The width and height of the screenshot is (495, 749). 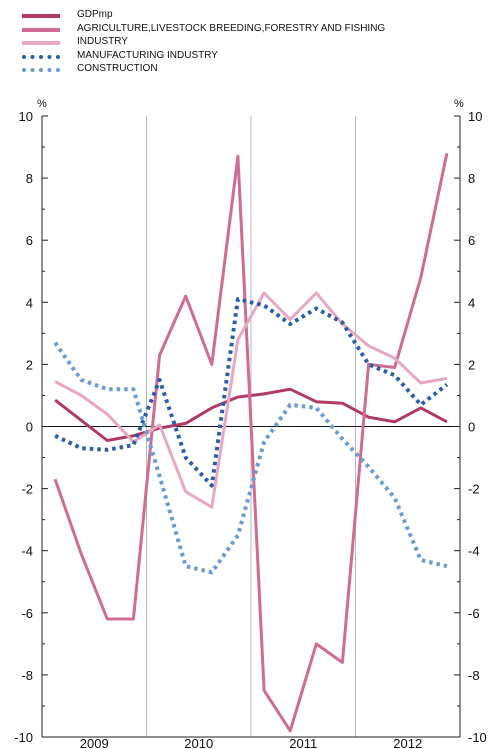 What do you see at coordinates (27, 489) in the screenshot?
I see `y-tick-label-left: -2` at bounding box center [27, 489].